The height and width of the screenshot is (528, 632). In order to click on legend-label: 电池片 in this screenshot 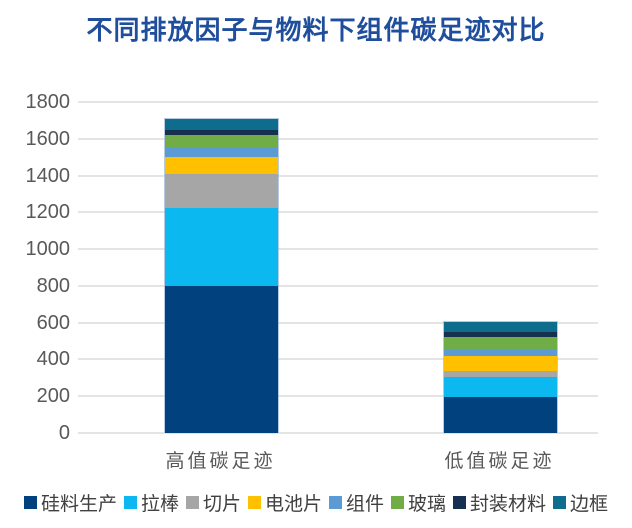, I will do `click(293, 504)`.